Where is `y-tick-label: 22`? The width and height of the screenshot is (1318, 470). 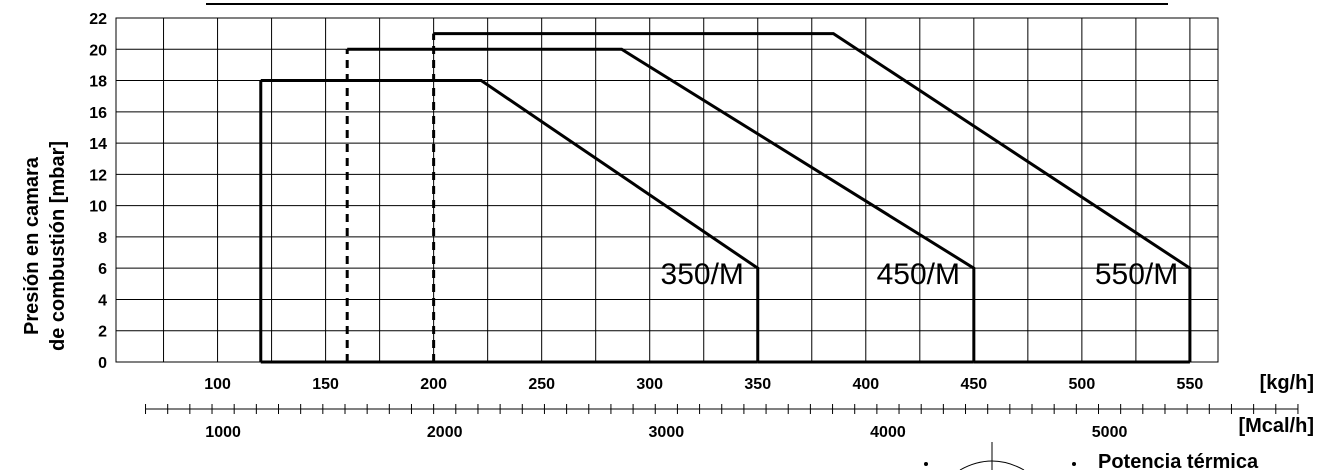 y-tick-label: 22 is located at coordinates (98, 19).